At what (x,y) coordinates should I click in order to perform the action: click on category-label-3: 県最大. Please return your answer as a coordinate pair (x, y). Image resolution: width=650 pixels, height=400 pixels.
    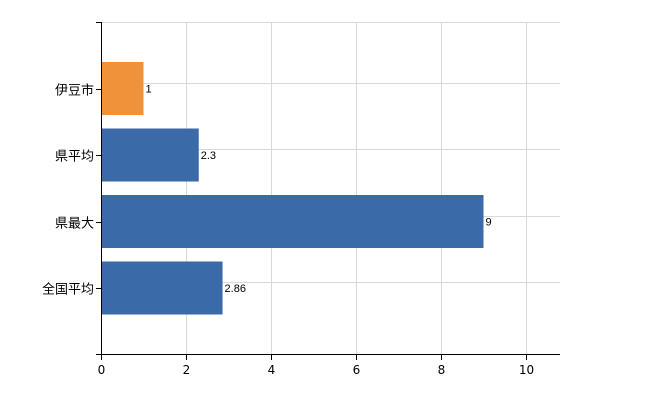
    Looking at the image, I should click on (74, 224).